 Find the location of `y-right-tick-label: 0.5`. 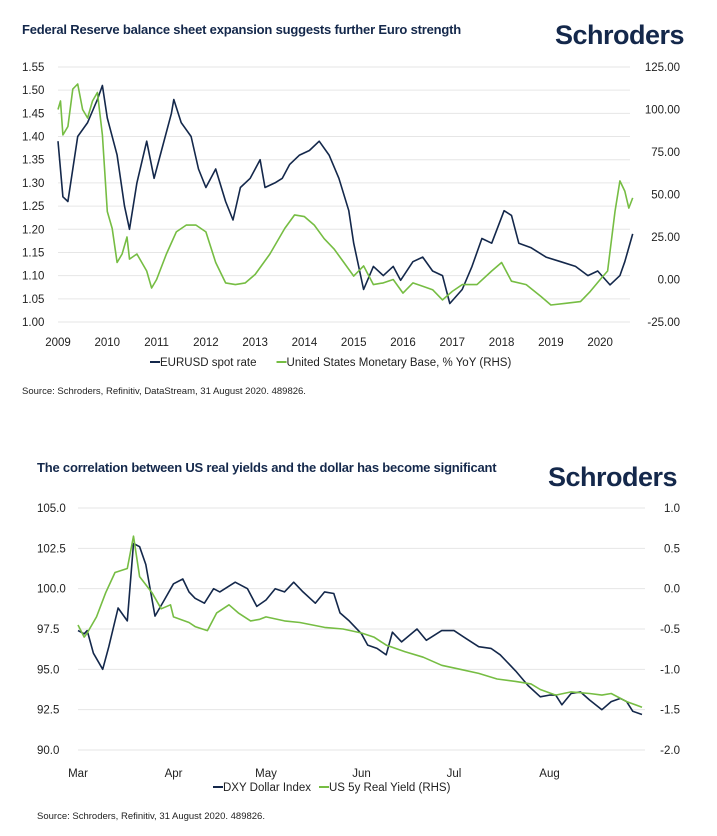

y-right-tick-label: 0.5 is located at coordinates (672, 549).